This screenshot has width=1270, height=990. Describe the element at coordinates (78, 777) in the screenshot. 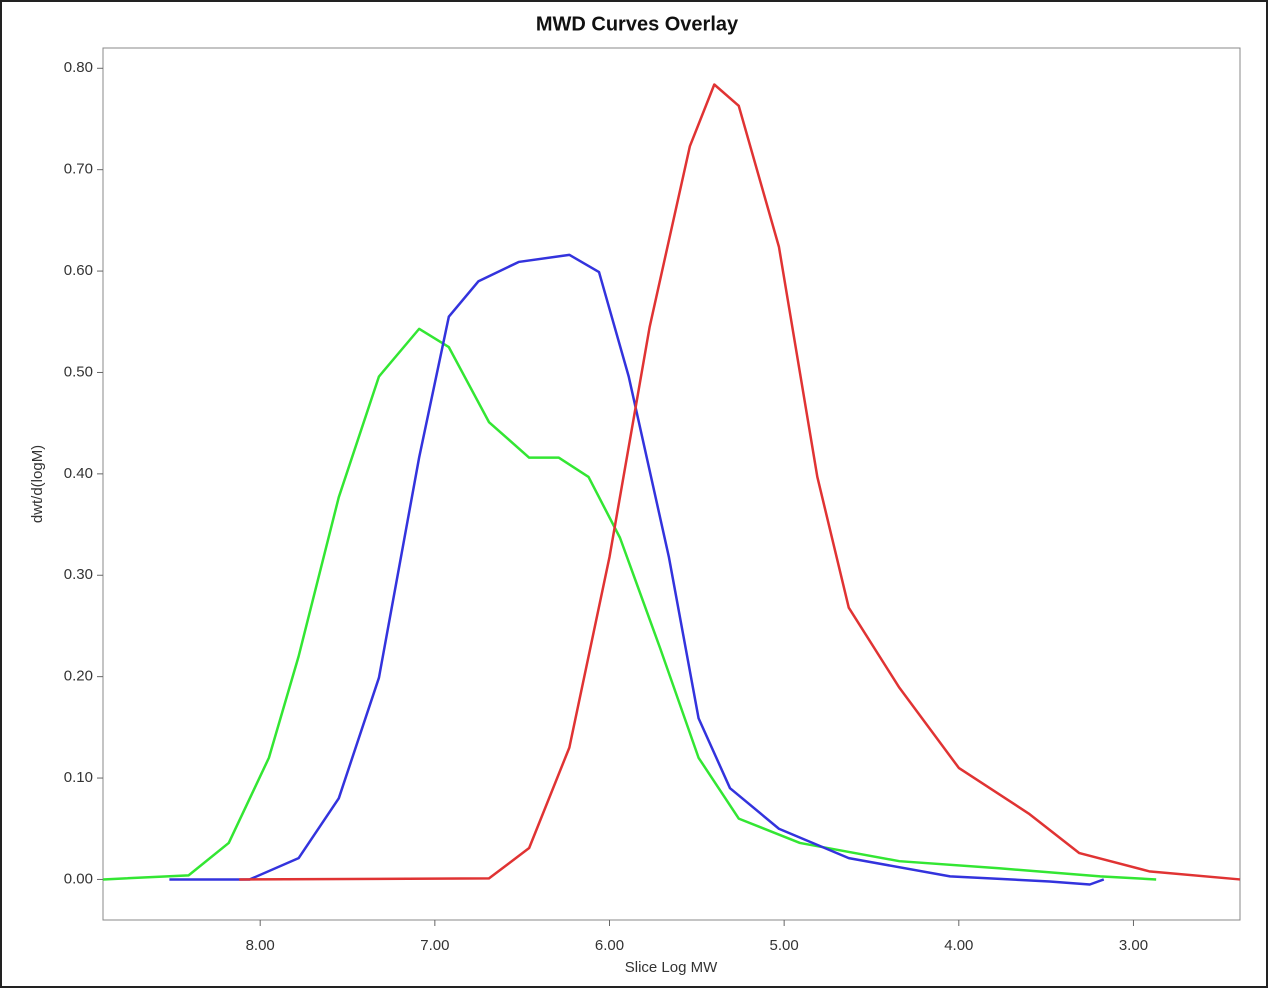

I see `y-tick-label: 0.10` at that location.